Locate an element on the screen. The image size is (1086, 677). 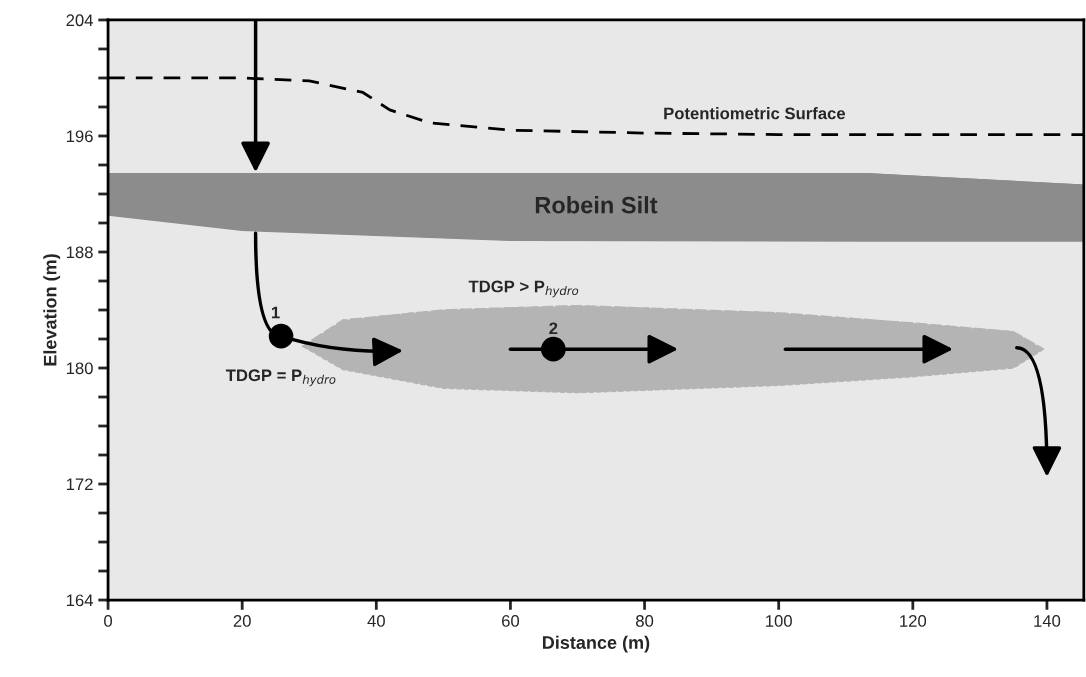
x-tick-label: 60 is located at coordinates (511, 621).